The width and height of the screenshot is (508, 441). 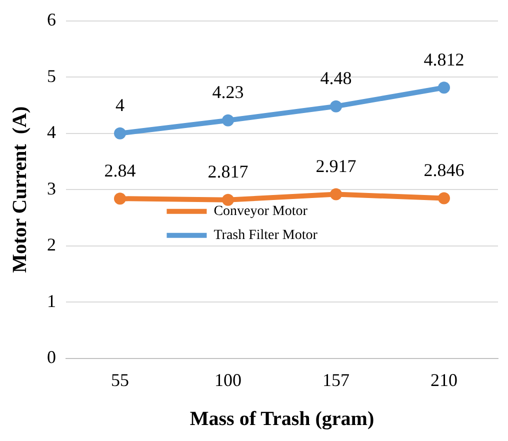 What do you see at coordinates (336, 380) in the screenshot?
I see `x-tick-label: 157` at bounding box center [336, 380].